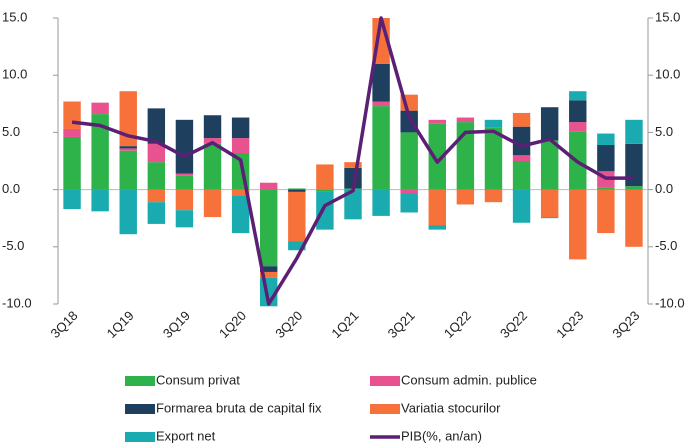  I want to click on y-tick-label: 10.0, so click(14, 74).